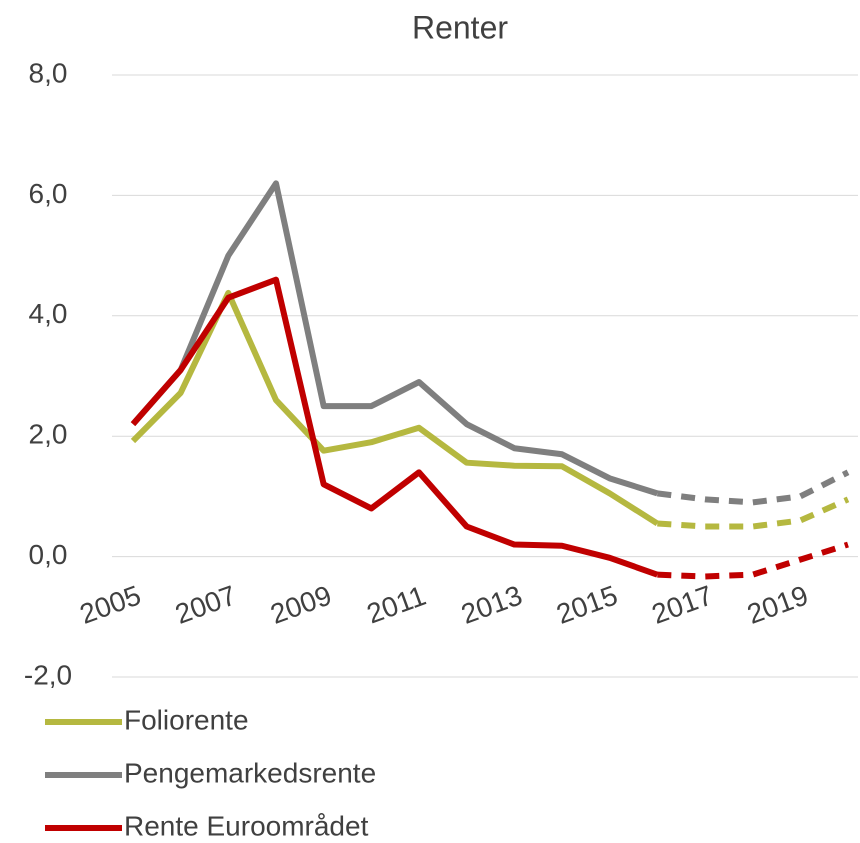  What do you see at coordinates (48, 193) in the screenshot?
I see `y-tick-label: 6,0` at bounding box center [48, 193].